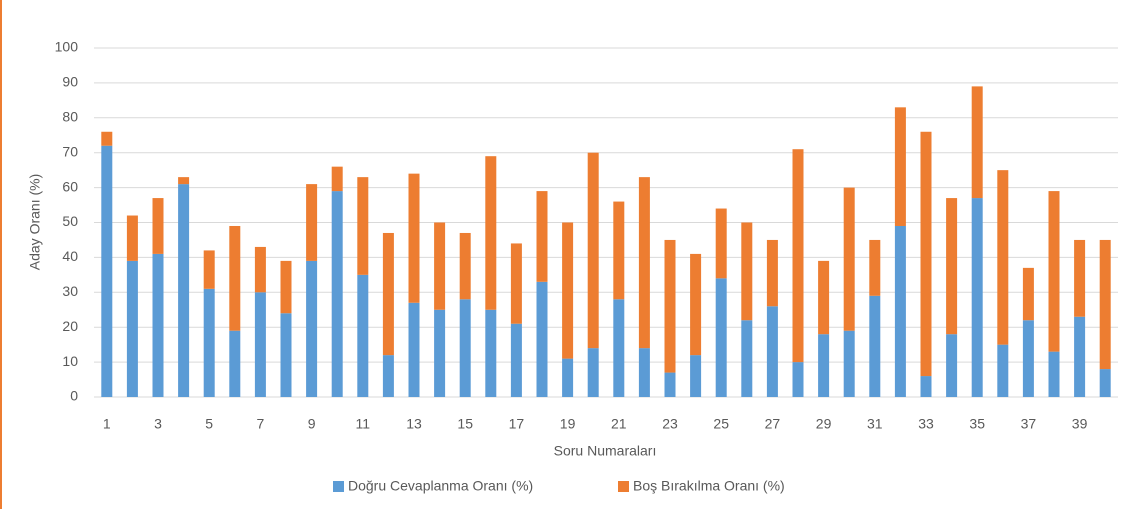 The width and height of the screenshot is (1130, 509). I want to click on x-tick-label: 39, so click(1080, 424).